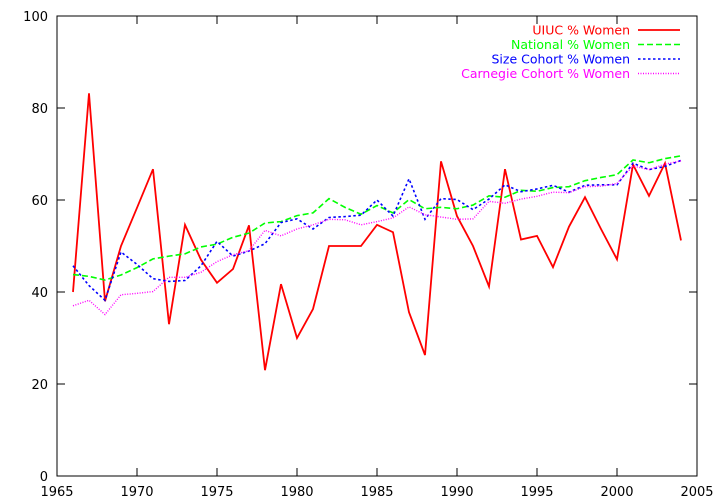 The image size is (720, 504). What do you see at coordinates (136, 492) in the screenshot?
I see `x-tick-label: 1970` at bounding box center [136, 492].